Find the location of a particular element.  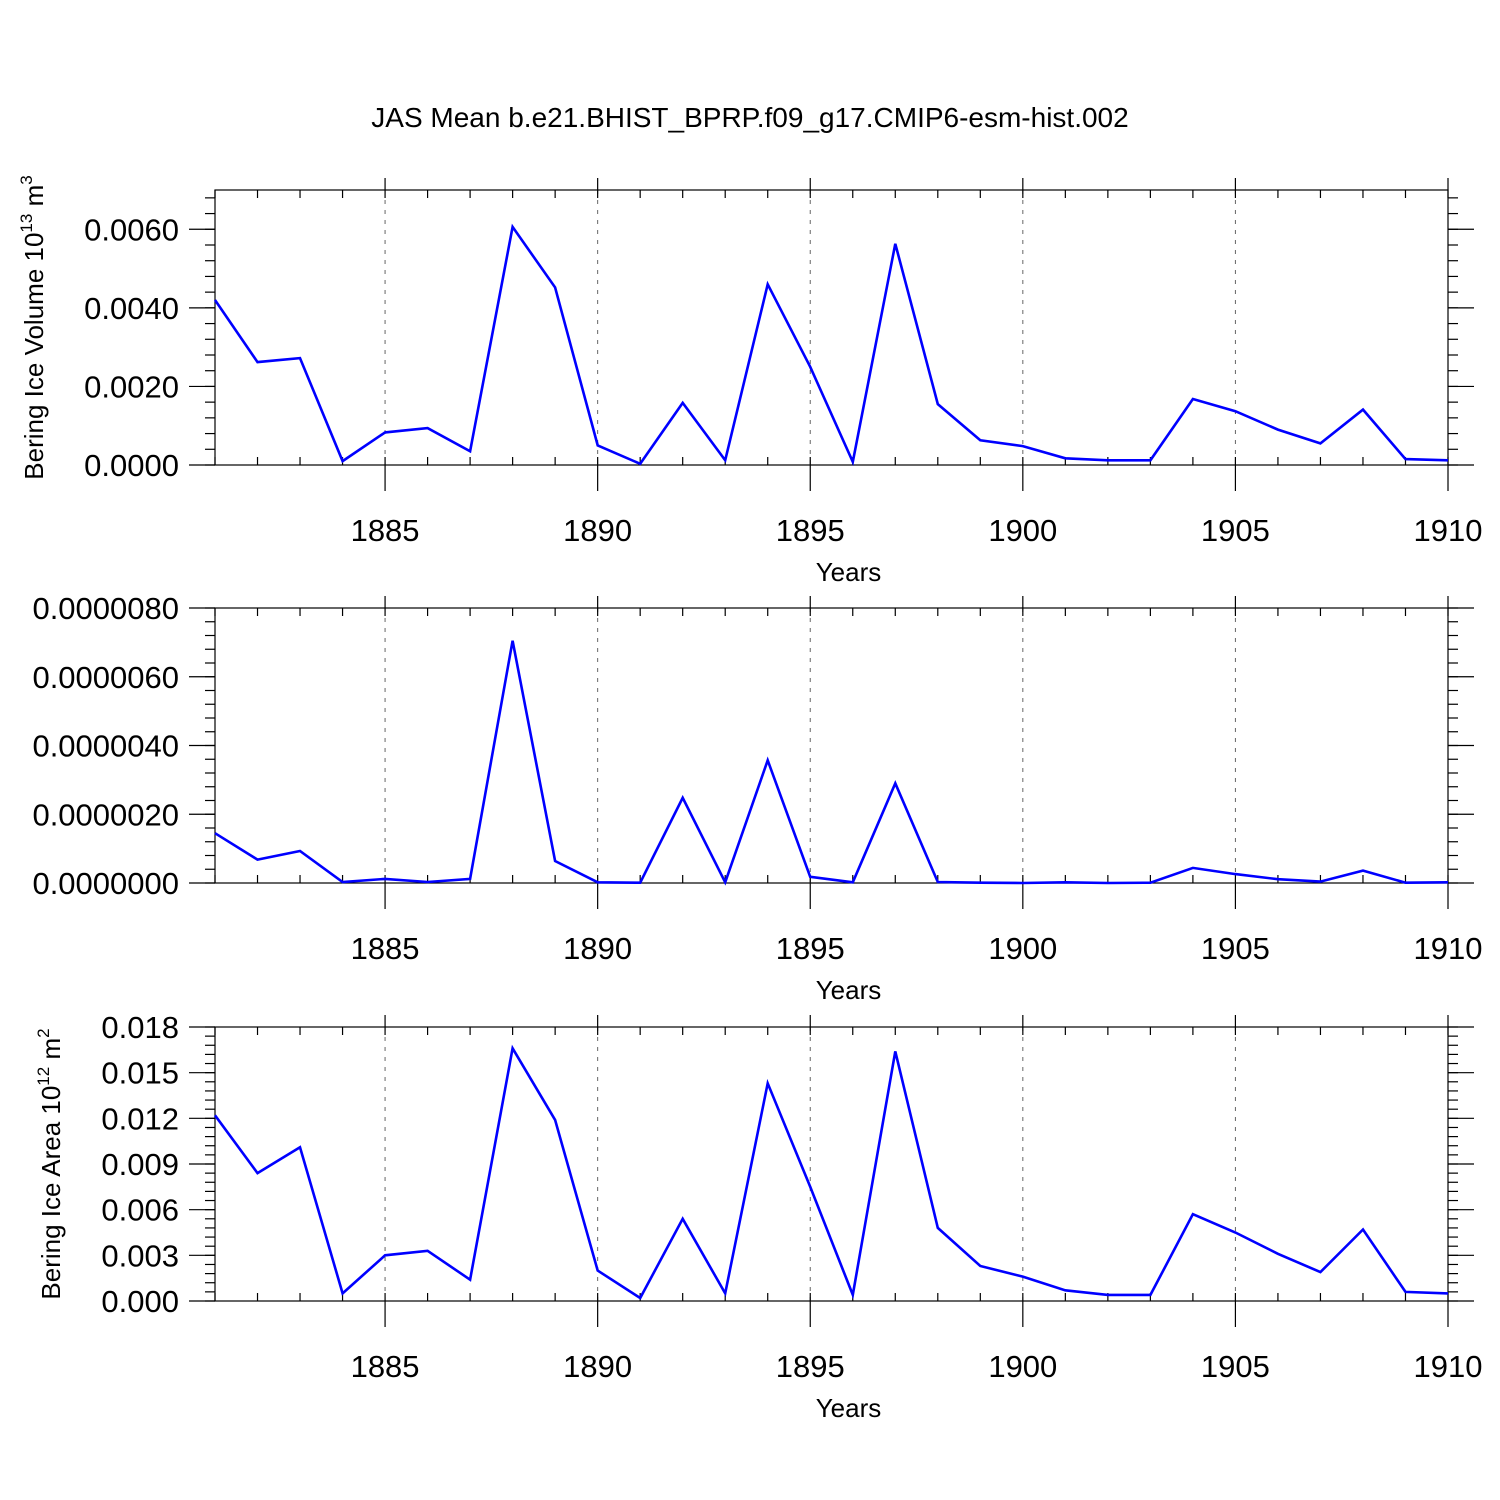

y-tick-label: 0.0000080 is located at coordinates (105, 608).